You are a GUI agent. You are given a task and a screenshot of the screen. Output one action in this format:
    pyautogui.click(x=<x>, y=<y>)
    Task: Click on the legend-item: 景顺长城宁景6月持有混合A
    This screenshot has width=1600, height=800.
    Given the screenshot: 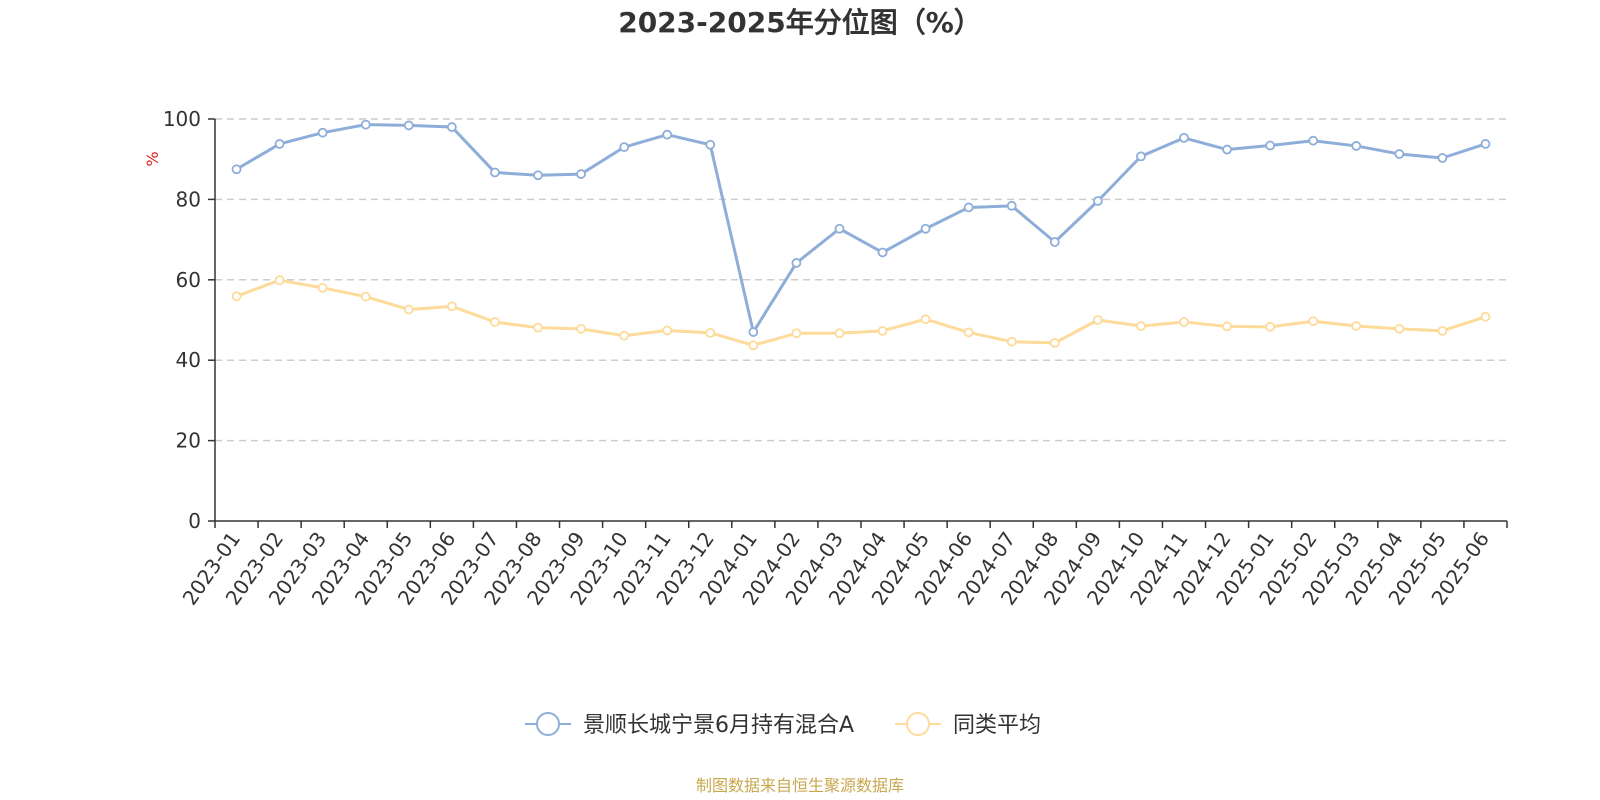 What is the action you would take?
    pyautogui.click(x=689, y=725)
    